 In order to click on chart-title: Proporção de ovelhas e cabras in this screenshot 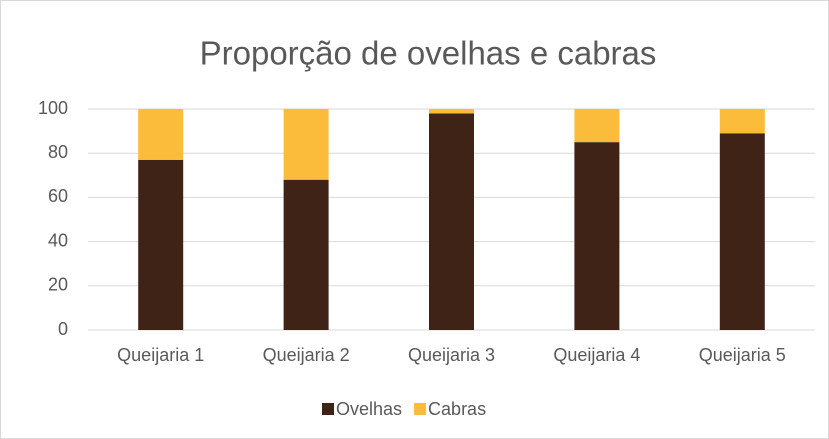, I will do `click(428, 53)`.